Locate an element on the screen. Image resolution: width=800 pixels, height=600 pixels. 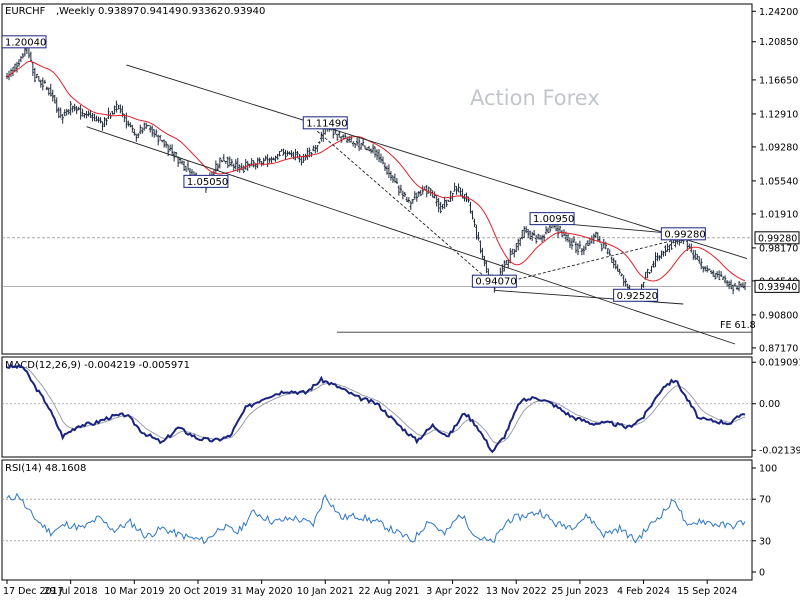
price-label-text: 1.00950 is located at coordinates (553, 219).